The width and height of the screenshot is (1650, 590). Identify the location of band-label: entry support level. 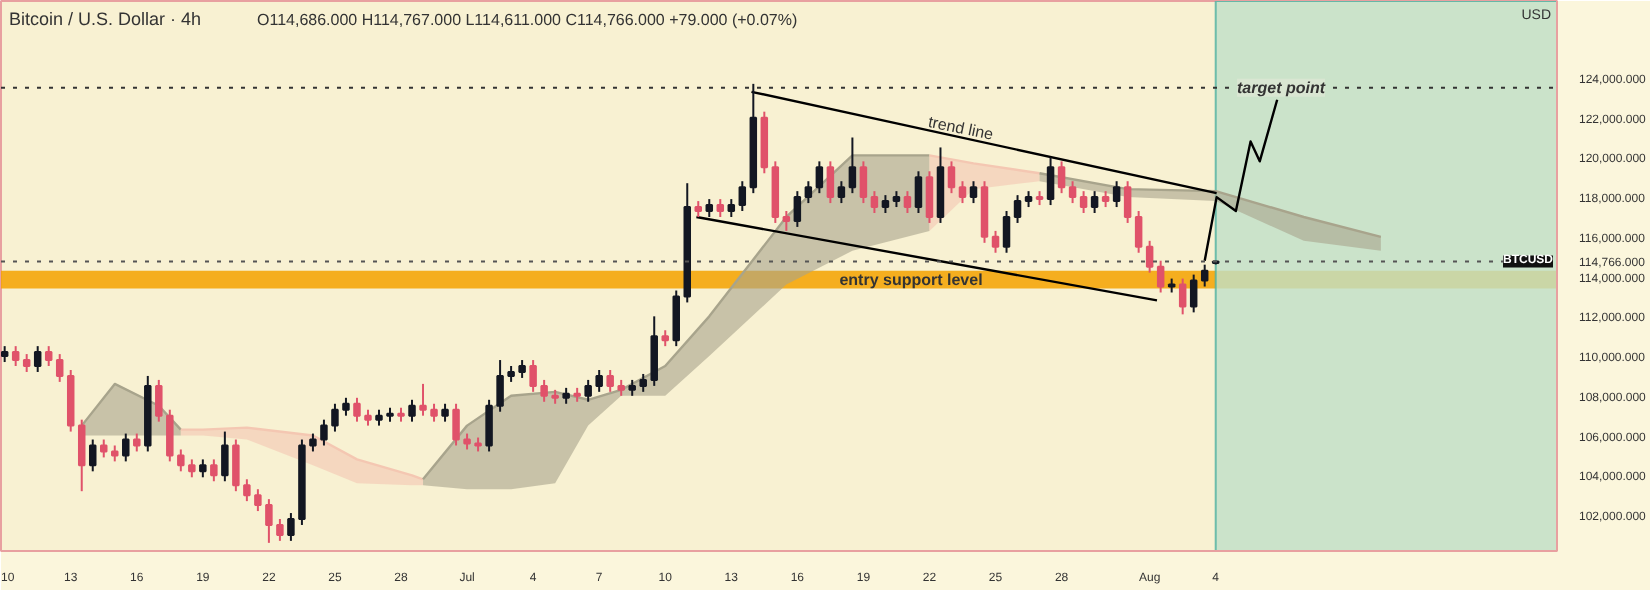
(911, 279).